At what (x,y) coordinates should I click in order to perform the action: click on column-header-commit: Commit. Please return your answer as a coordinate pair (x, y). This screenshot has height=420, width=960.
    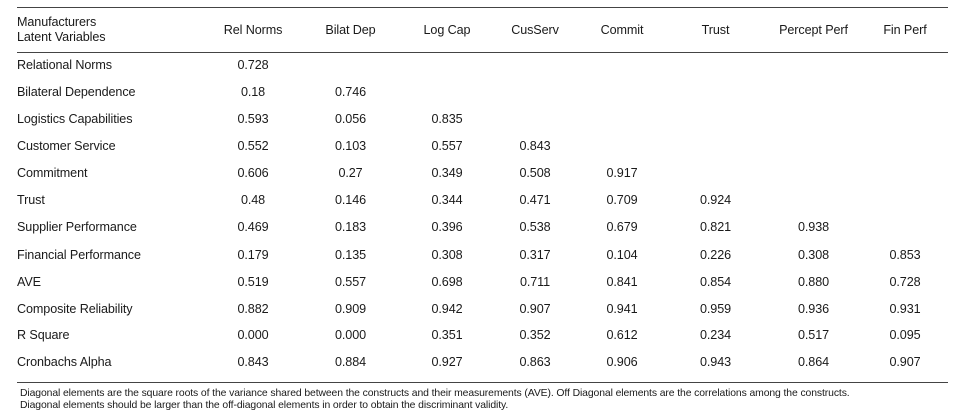
    Looking at the image, I should click on (622, 29).